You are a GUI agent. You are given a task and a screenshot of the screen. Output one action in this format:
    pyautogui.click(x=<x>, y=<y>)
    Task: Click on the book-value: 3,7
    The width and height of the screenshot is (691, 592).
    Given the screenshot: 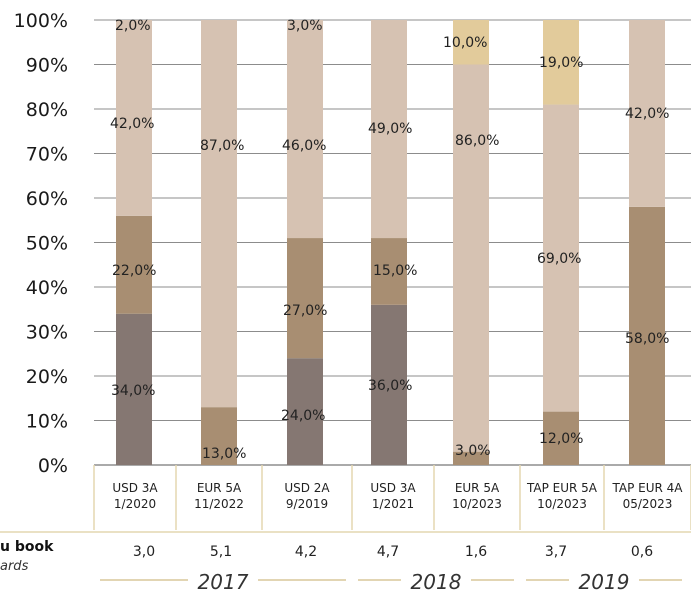 What is the action you would take?
    pyautogui.click(x=556, y=552)
    